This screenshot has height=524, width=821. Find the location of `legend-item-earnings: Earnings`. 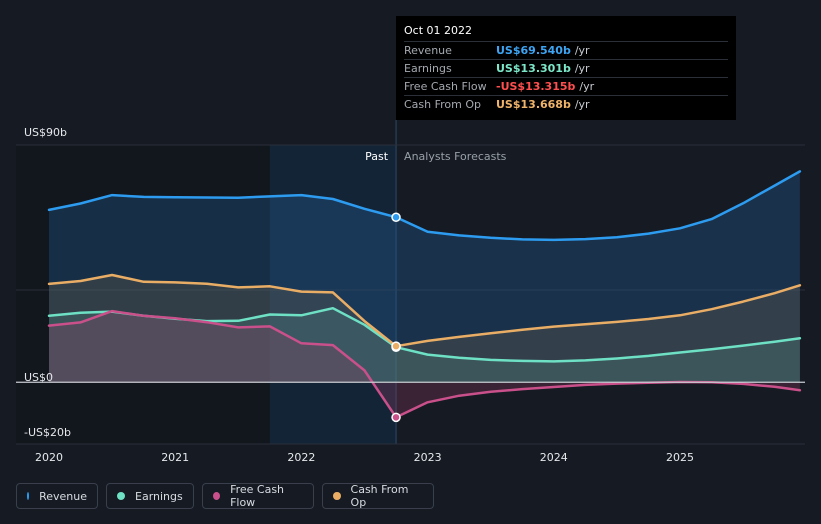

legend-item-earnings: Earnings is located at coordinates (150, 496).